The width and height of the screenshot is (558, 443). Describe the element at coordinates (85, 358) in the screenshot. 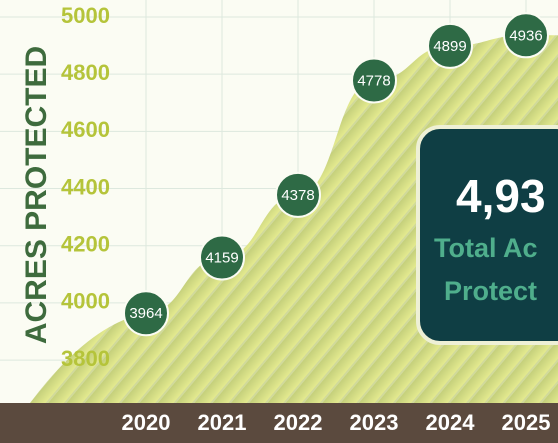

I see `y-tick-label: 3800` at that location.